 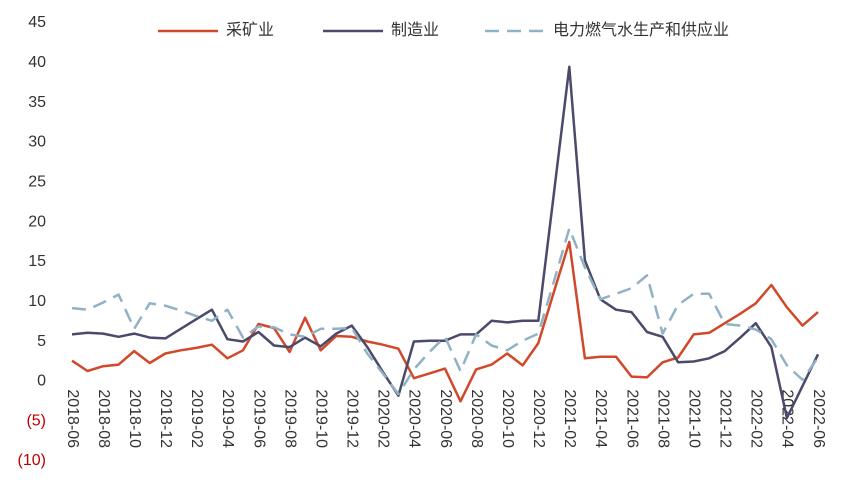 What do you see at coordinates (37, 142) in the screenshot?
I see `y-tick-label: 30` at bounding box center [37, 142].